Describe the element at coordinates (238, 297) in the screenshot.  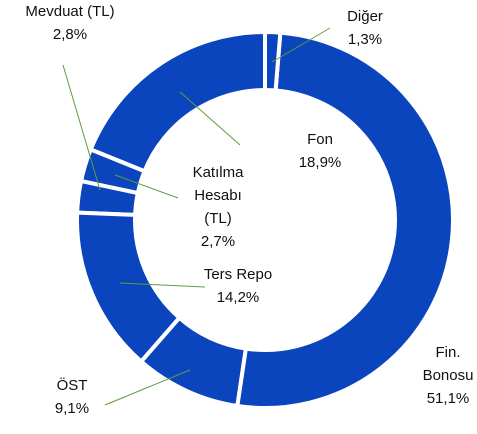
I see `value-label: 14,2%` at that location.